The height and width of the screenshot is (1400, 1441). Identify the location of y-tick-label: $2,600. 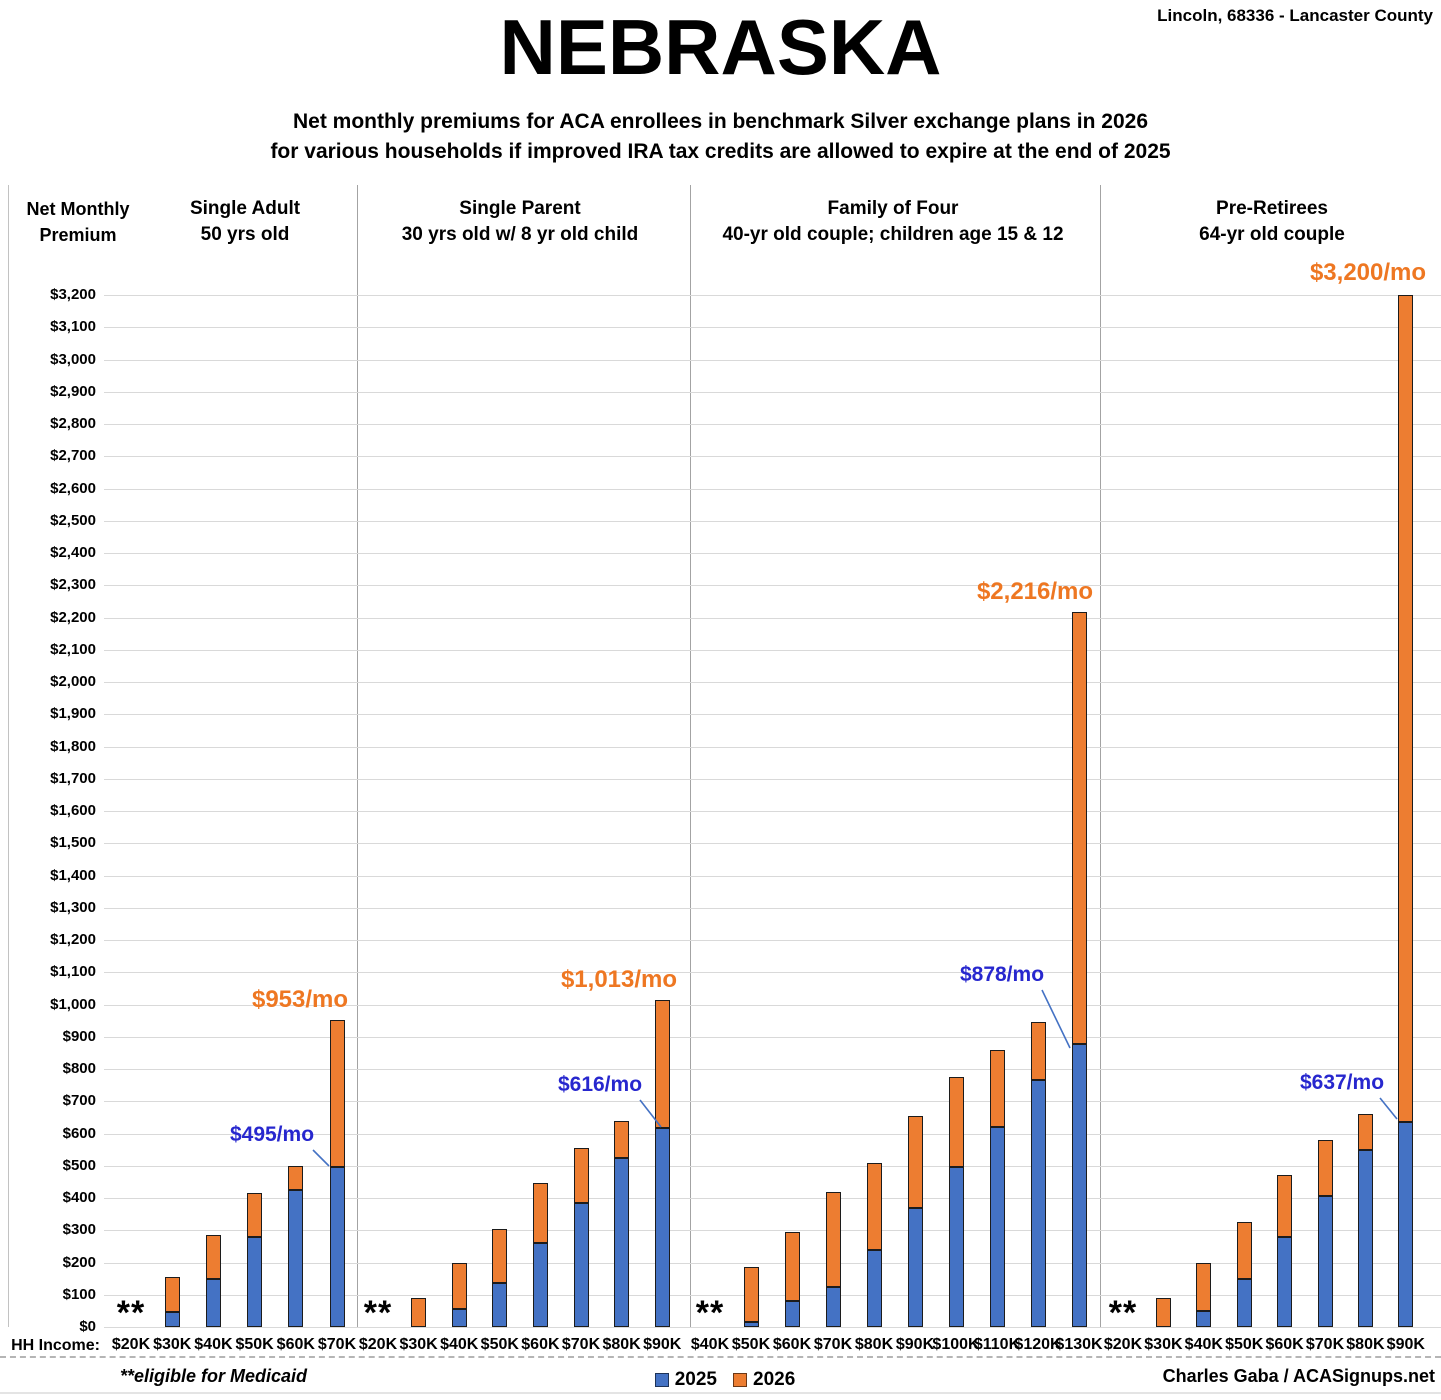
(73, 488).